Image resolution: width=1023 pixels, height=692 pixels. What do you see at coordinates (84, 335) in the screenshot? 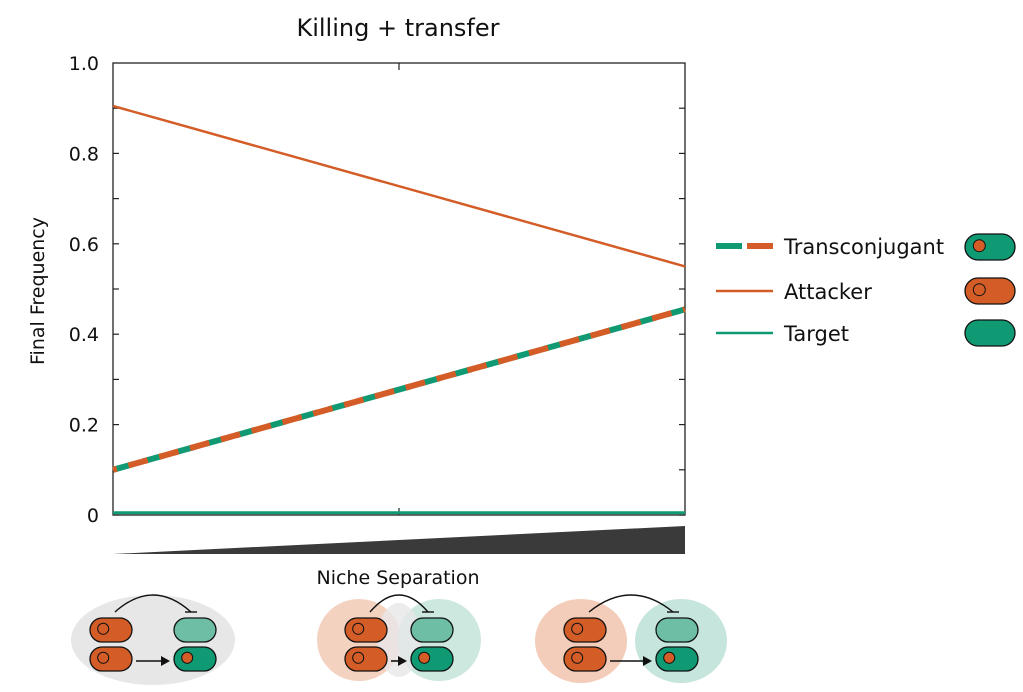
I see `y-tick-label: 0.4` at bounding box center [84, 335].